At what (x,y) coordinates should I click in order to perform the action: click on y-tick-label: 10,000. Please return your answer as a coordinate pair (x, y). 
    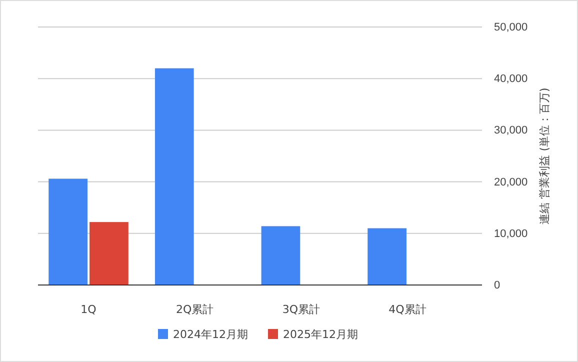
    Looking at the image, I should click on (511, 234).